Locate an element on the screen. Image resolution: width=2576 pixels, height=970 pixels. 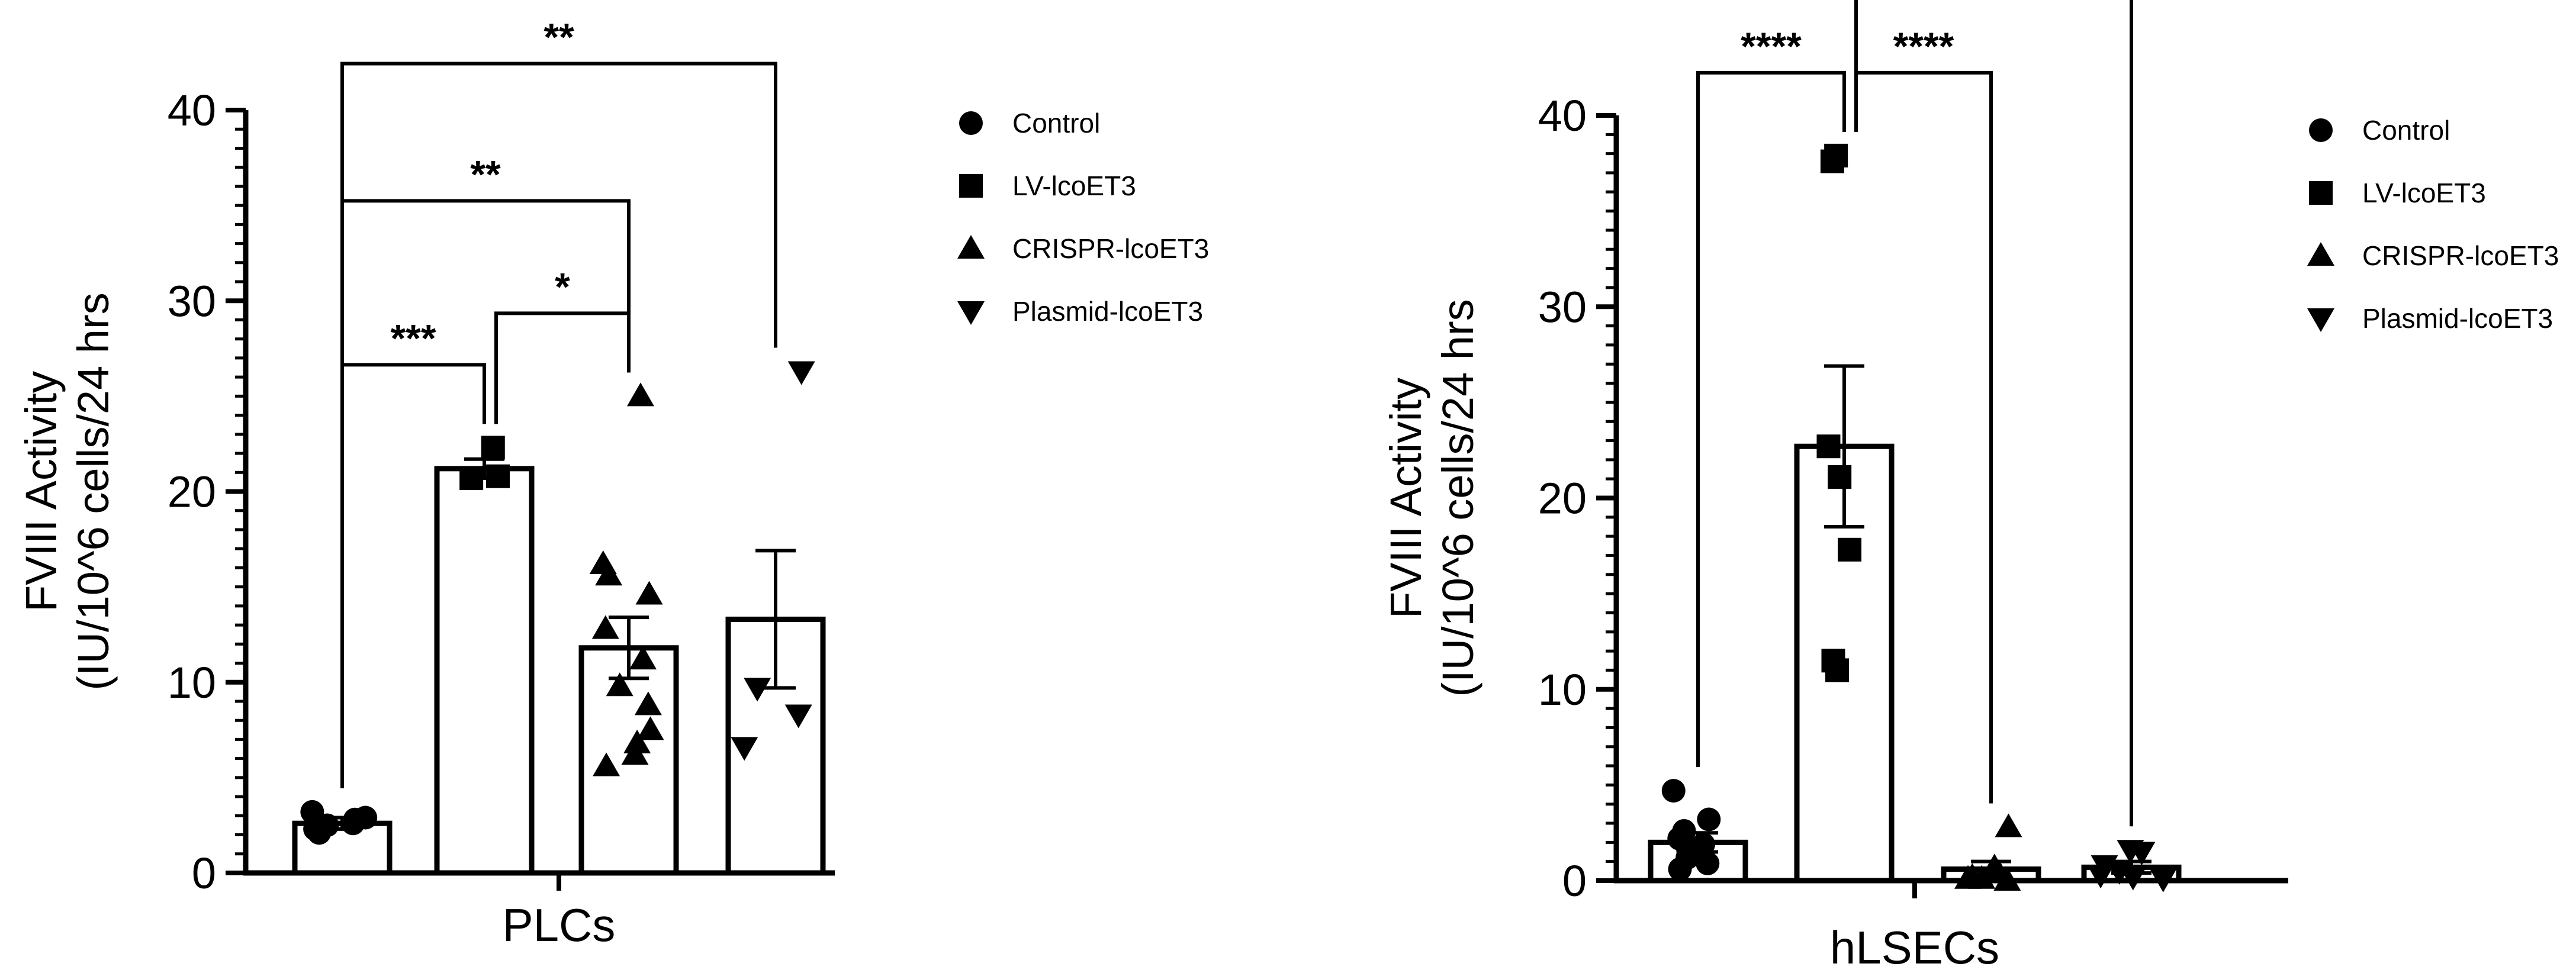
significance-label: *** is located at coordinates (413, 338).